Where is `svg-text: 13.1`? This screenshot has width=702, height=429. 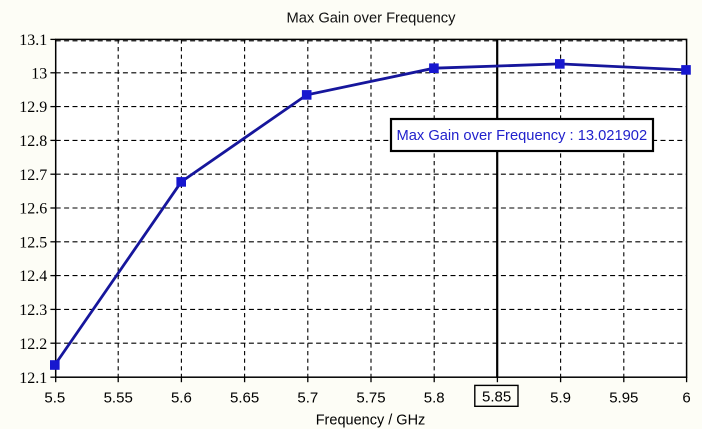
svg-text: 13.1 is located at coordinates (33, 40).